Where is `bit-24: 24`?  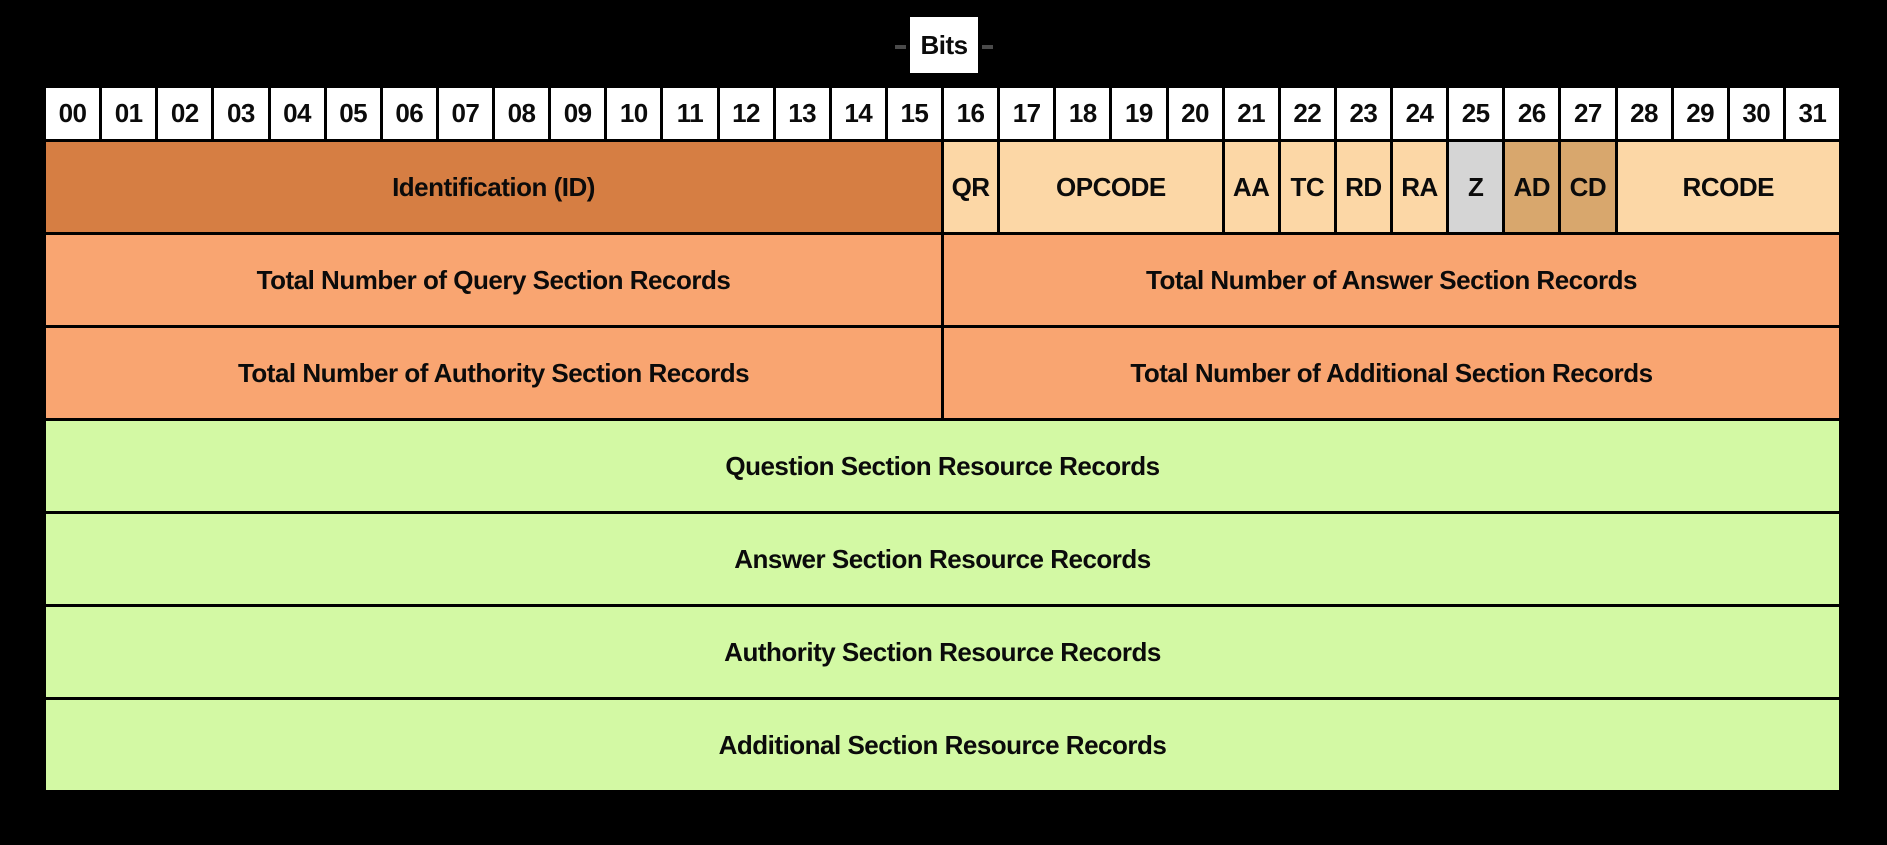 bit-24: 24 is located at coordinates (1420, 113).